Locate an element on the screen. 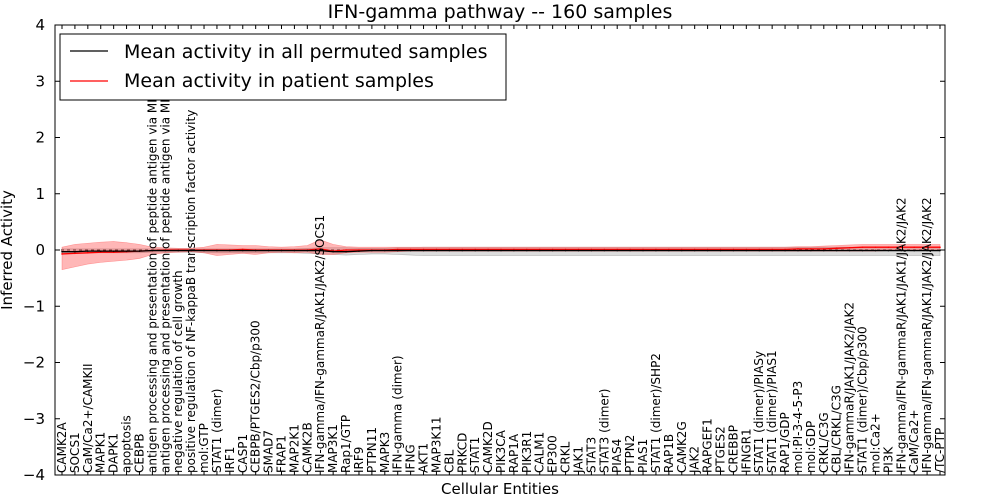 This screenshot has width=1000, height=500. entity-label-45: PIAS1 is located at coordinates (643, 456).